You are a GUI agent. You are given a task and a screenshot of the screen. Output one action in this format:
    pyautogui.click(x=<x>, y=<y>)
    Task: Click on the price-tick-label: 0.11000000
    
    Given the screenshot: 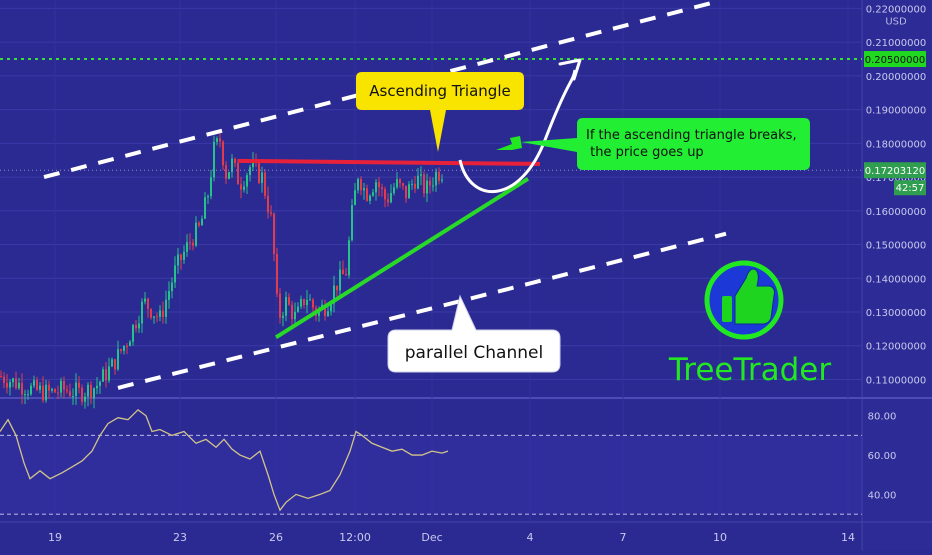 What is the action you would take?
    pyautogui.click(x=896, y=380)
    